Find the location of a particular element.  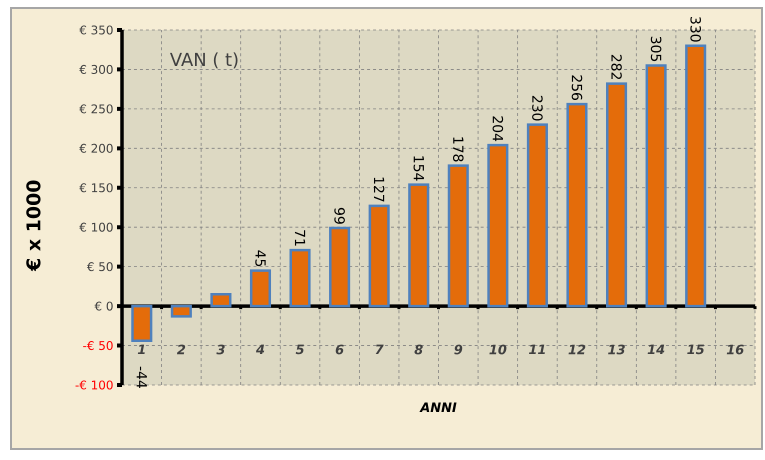

x-tick-label: 10 is located at coordinates (497, 349).